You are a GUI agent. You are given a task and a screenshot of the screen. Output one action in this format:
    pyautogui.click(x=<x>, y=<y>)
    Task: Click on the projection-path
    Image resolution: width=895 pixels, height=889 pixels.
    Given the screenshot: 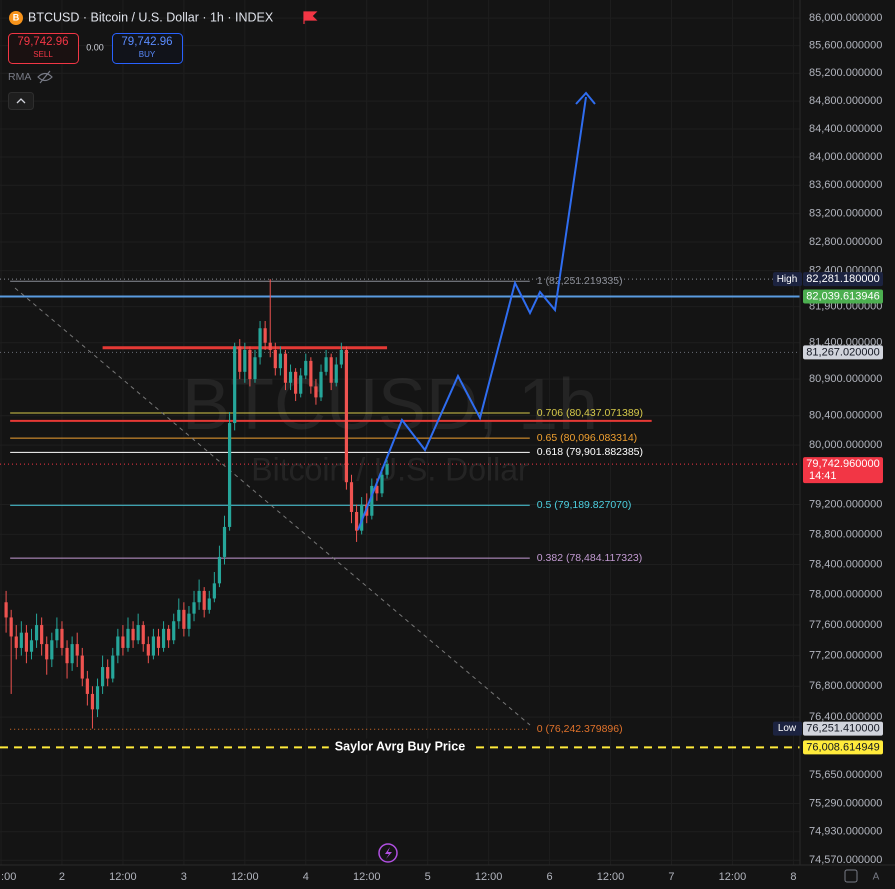 What is the action you would take?
    pyautogui.click(x=472, y=313)
    